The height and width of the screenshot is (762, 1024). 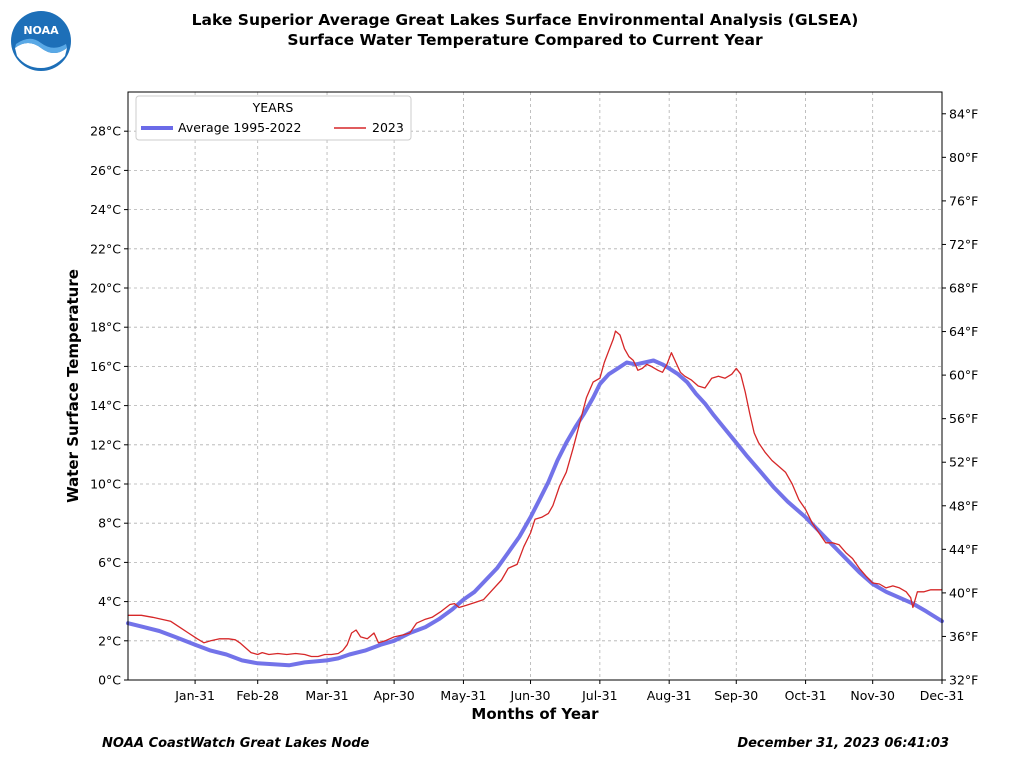 What do you see at coordinates (963, 244) in the screenshot?
I see `y-right-tick-label: 72°F` at bounding box center [963, 244].